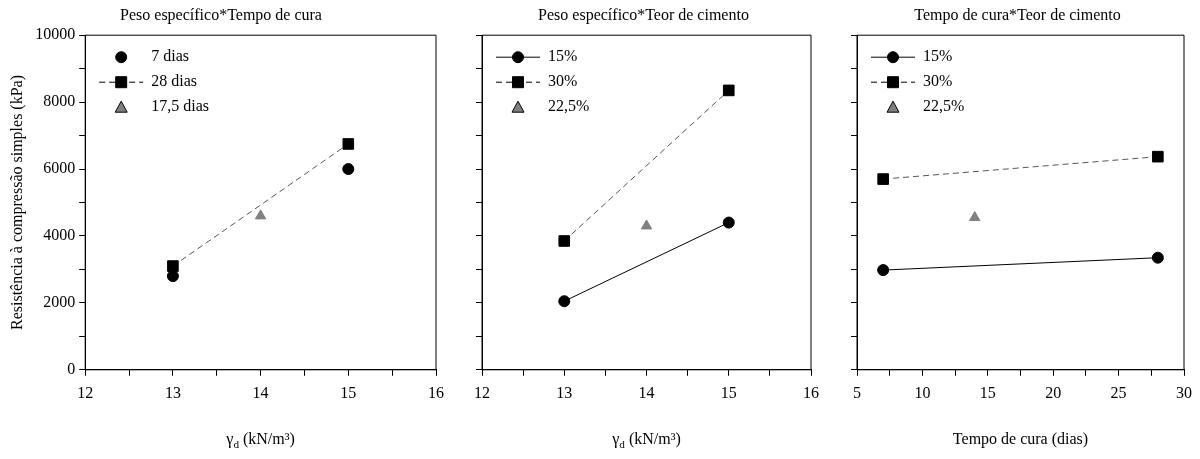  Describe the element at coordinates (170, 56) in the screenshot. I see `legend-label: 7 dias` at that location.